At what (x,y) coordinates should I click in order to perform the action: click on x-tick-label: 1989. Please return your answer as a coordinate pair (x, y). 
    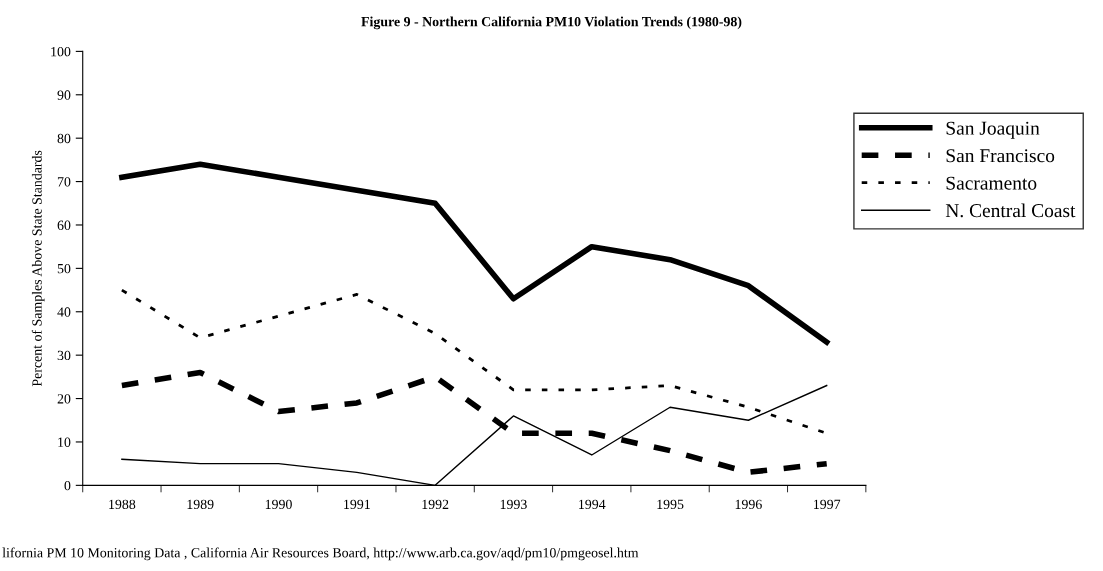
    Looking at the image, I should click on (200, 504).